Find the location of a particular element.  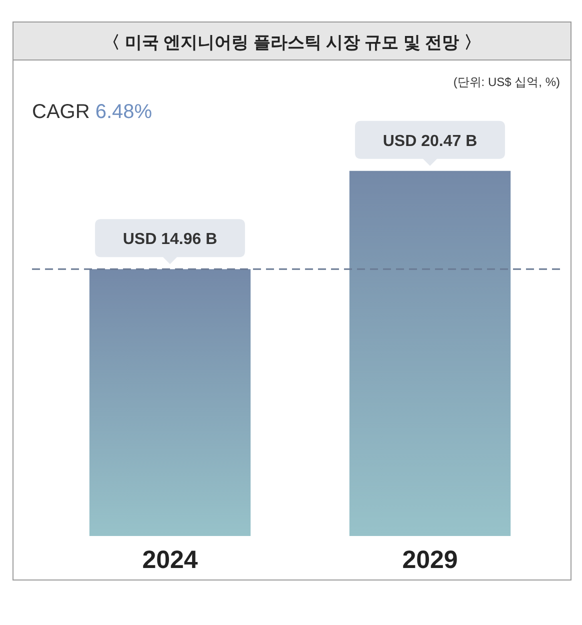

data-label: USD 14.96 B is located at coordinates (170, 239).